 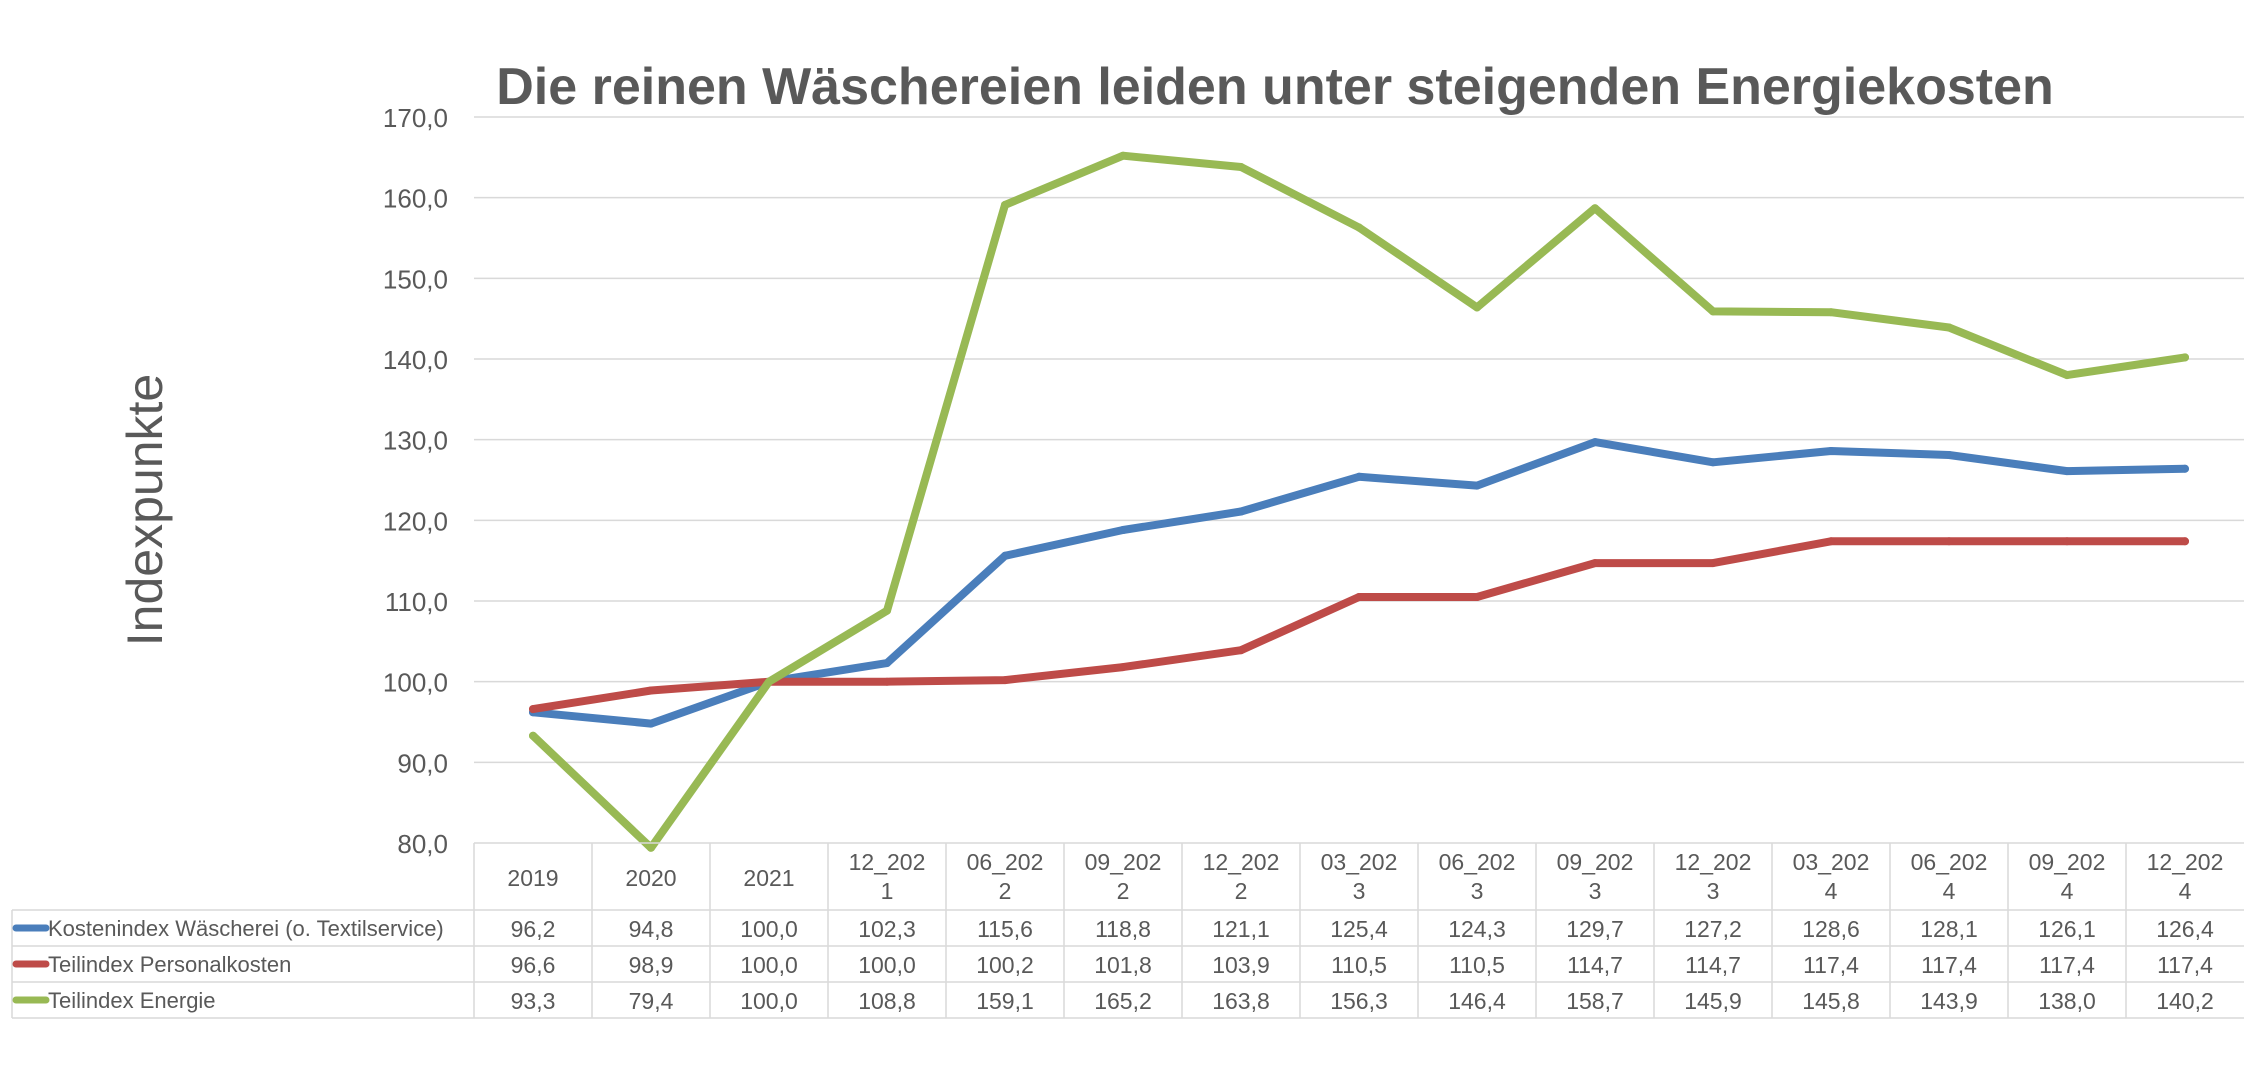 What do you see at coordinates (651, 965) in the screenshot?
I see `data-label: 98,9` at bounding box center [651, 965].